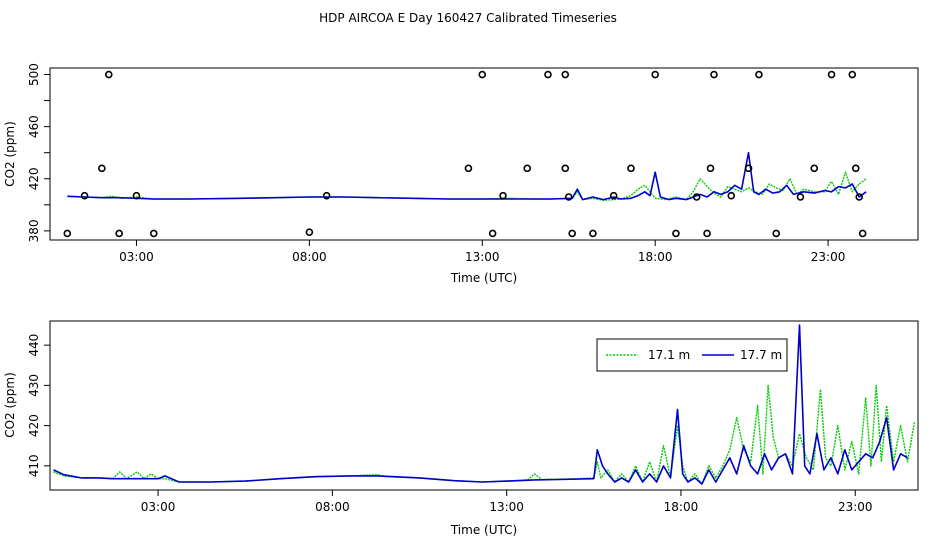 This screenshot has height=540, width=936. Describe the element at coordinates (483, 530) in the screenshot. I see `bottom-x-axis-label: Time (UTC)` at that location.